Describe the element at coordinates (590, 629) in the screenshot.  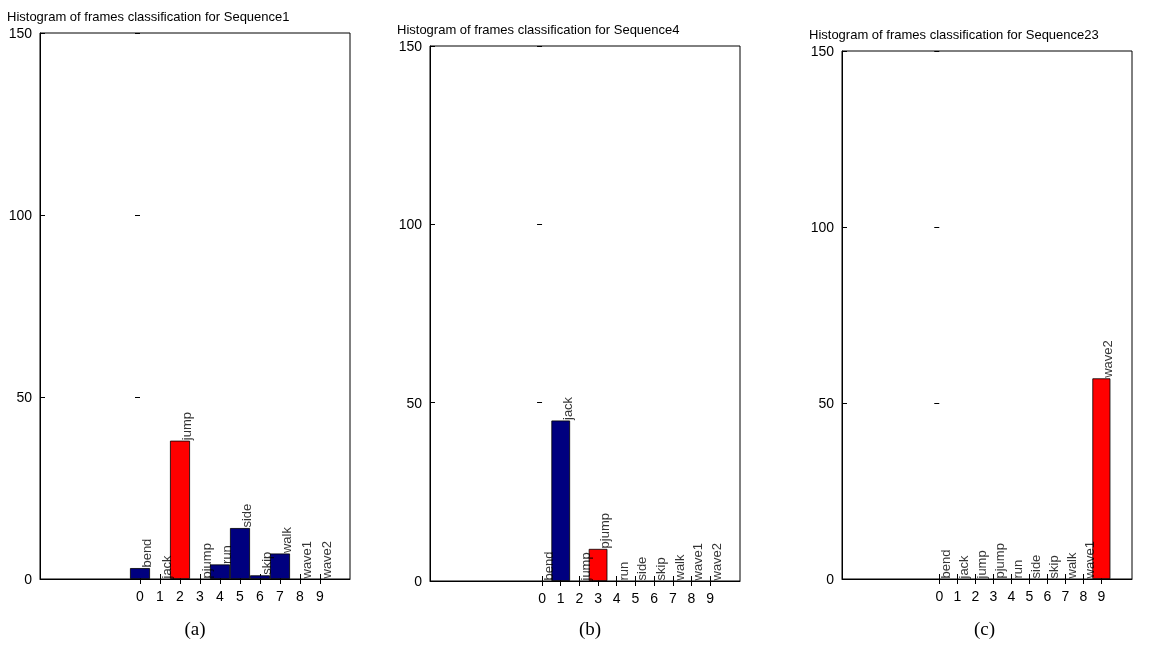
I see `text: (b)` at that location.